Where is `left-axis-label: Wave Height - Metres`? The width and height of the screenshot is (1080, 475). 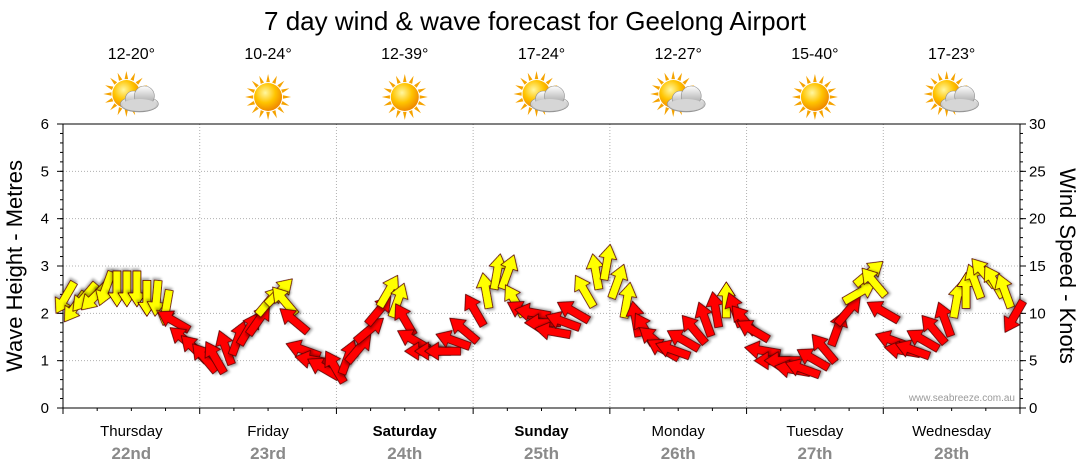 left-axis-label: Wave Height - Metres is located at coordinates (14, 266).